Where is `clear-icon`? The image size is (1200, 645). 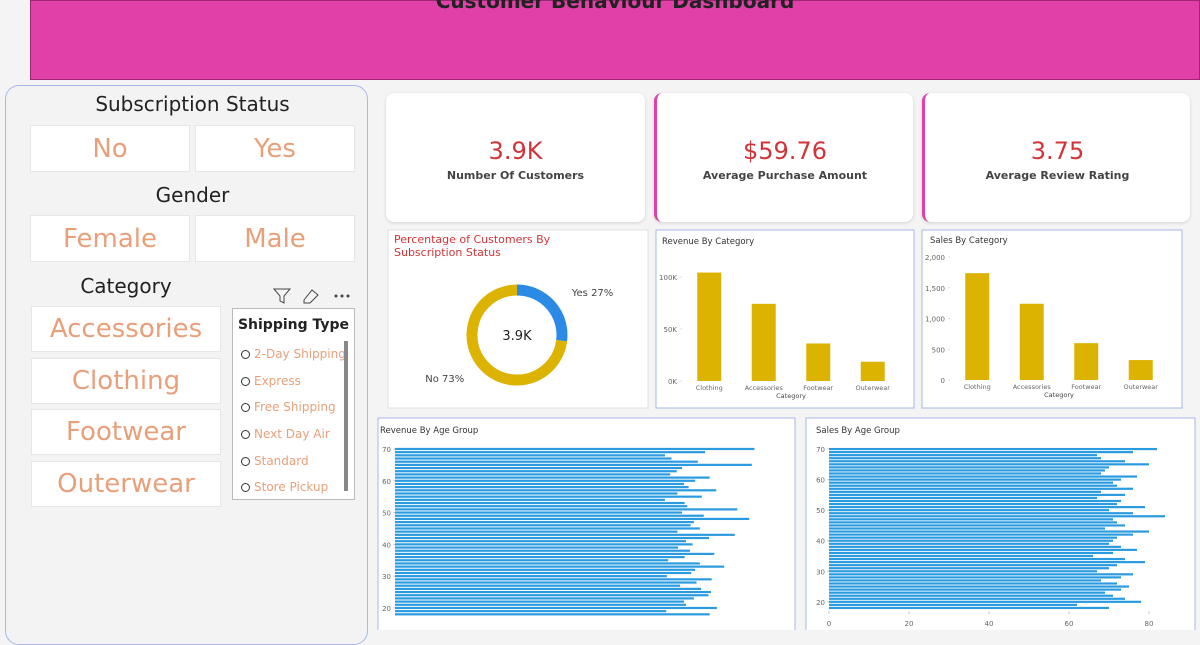 clear-icon is located at coordinates (311, 296).